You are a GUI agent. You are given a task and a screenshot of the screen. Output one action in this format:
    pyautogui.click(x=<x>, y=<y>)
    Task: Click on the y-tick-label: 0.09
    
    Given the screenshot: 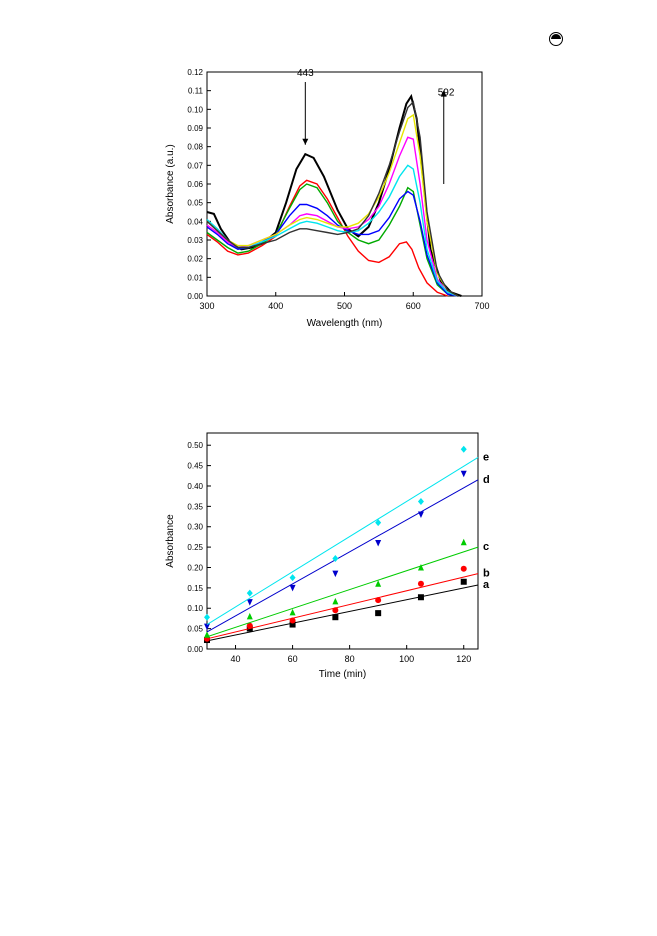 What is the action you would take?
    pyautogui.click(x=195, y=128)
    